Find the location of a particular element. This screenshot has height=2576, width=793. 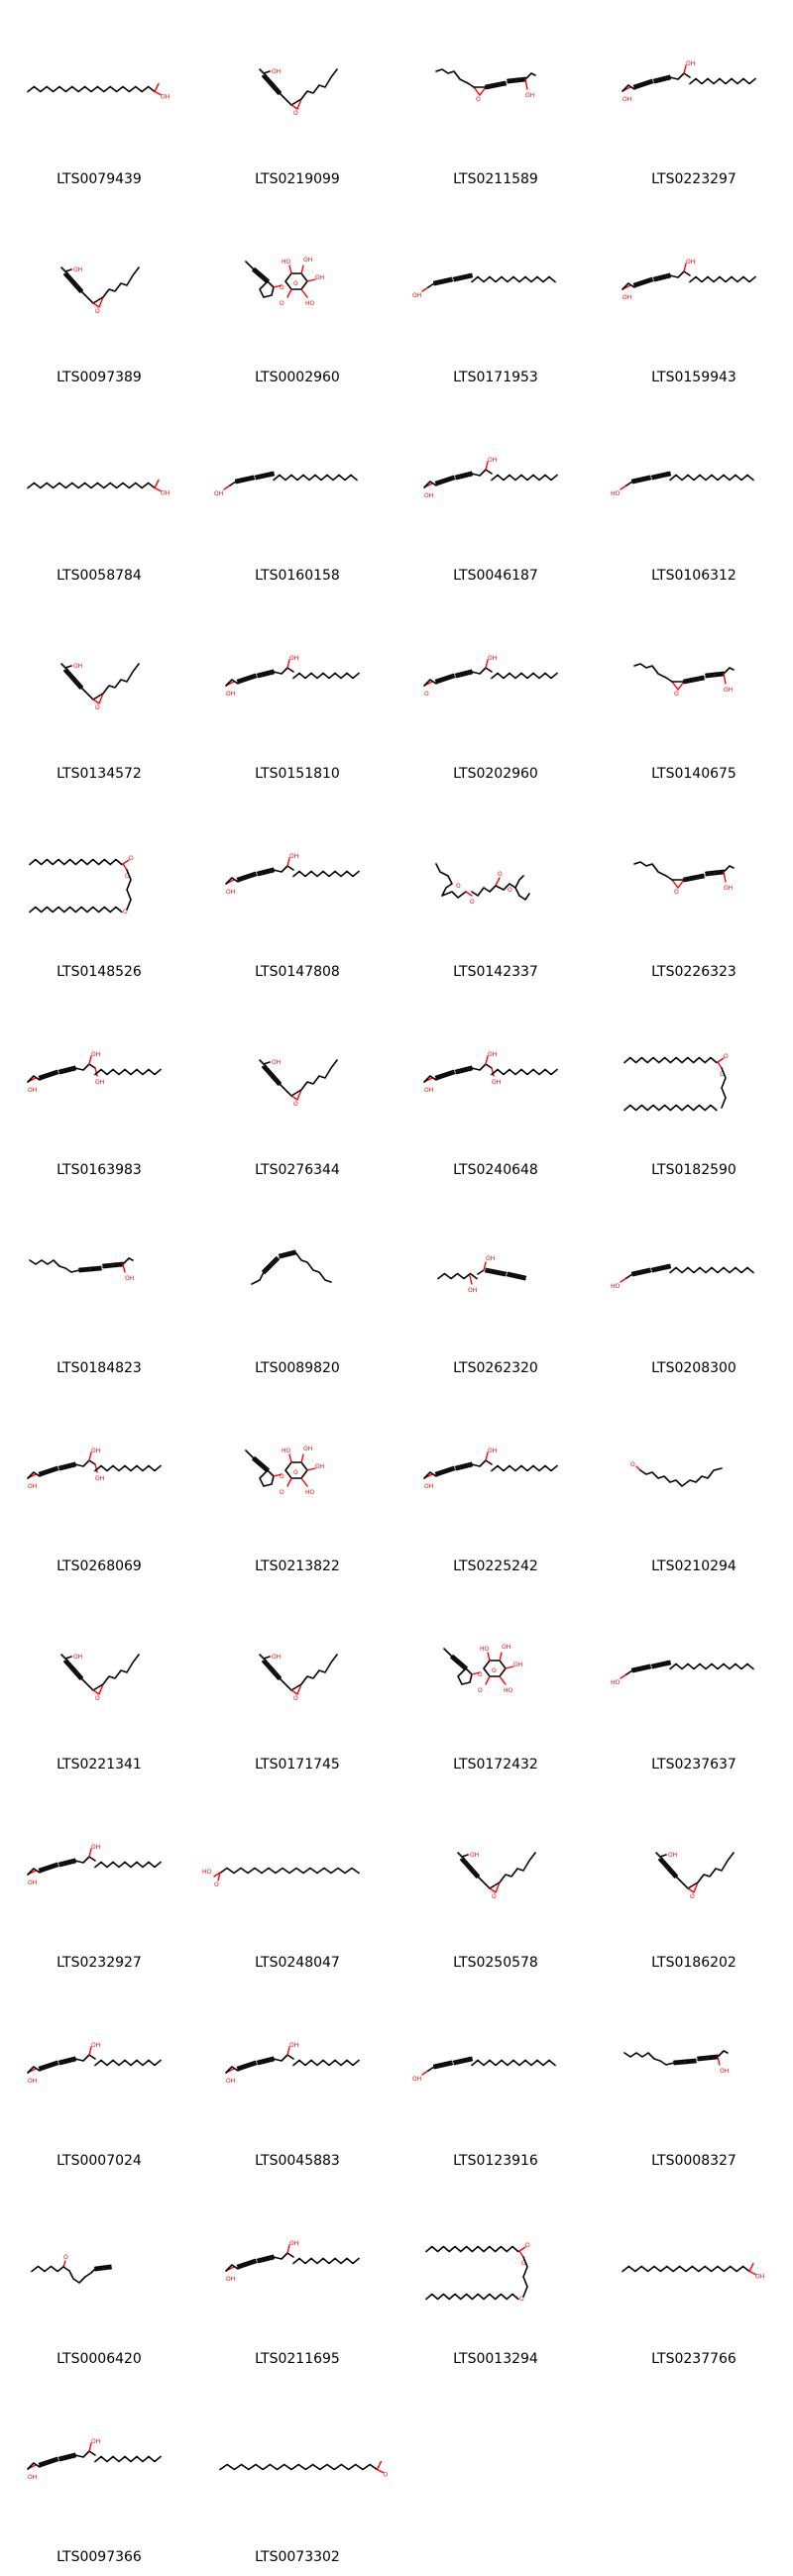

molecule-cell: OH O LTS0250578 is located at coordinates (495, 1882).